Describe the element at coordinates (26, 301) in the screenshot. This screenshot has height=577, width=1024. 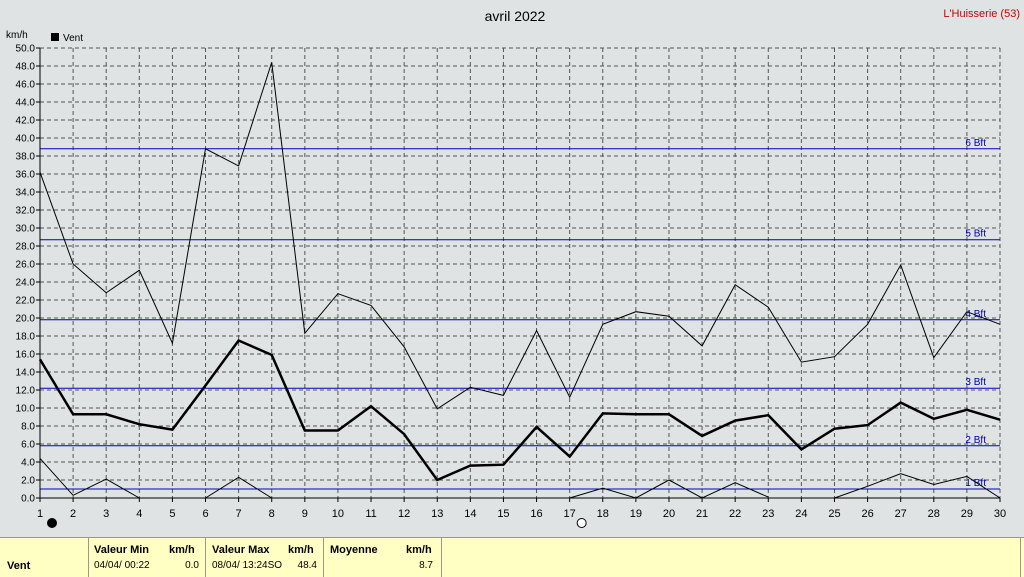
I see `y-tick-label: 22.0` at that location.